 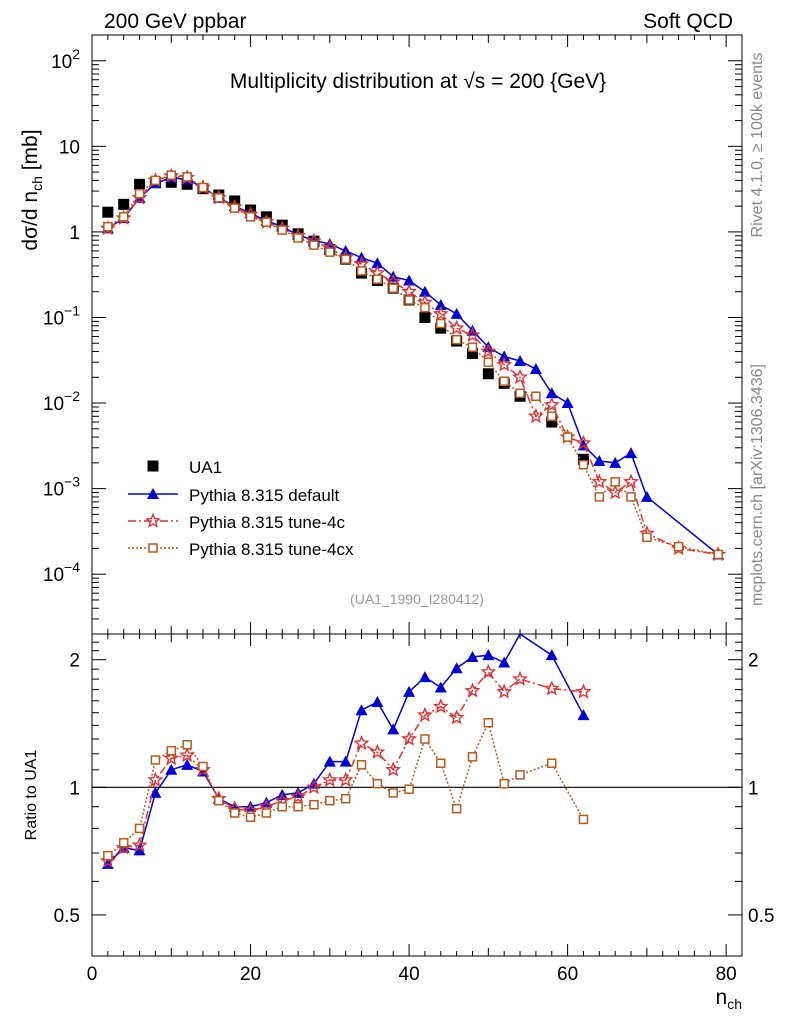 I want to click on x-tick-label: 80, so click(x=726, y=974).